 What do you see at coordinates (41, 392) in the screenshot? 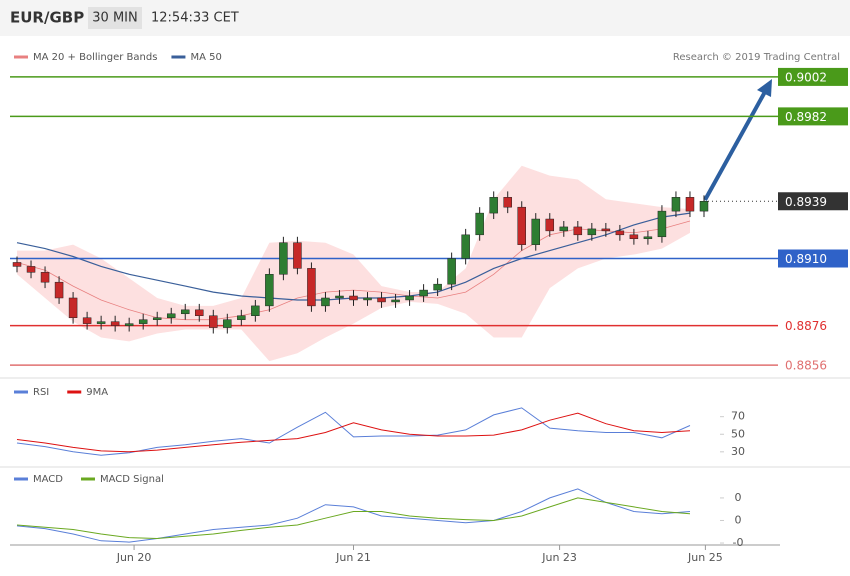
I see `legend-label: RSI` at bounding box center [41, 392].